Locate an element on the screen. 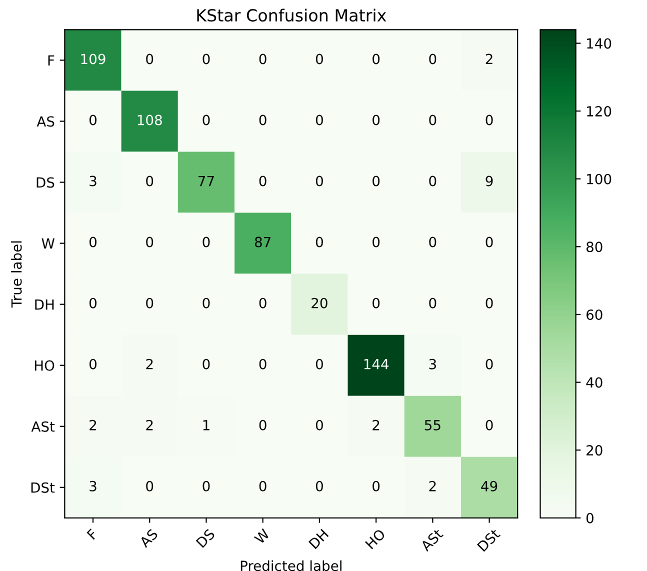 This screenshot has width=647, height=571. x-tick-label: W is located at coordinates (262, 536).